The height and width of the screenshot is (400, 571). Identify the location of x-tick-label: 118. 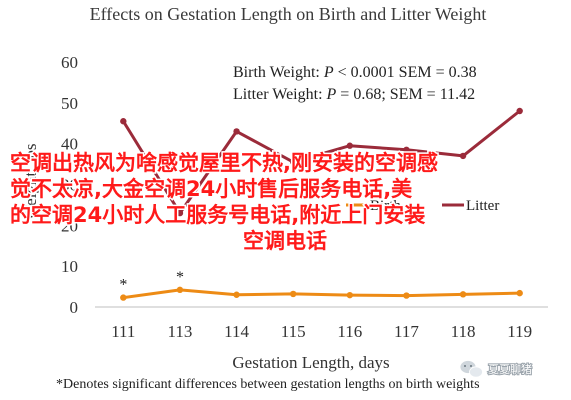
(463, 331).